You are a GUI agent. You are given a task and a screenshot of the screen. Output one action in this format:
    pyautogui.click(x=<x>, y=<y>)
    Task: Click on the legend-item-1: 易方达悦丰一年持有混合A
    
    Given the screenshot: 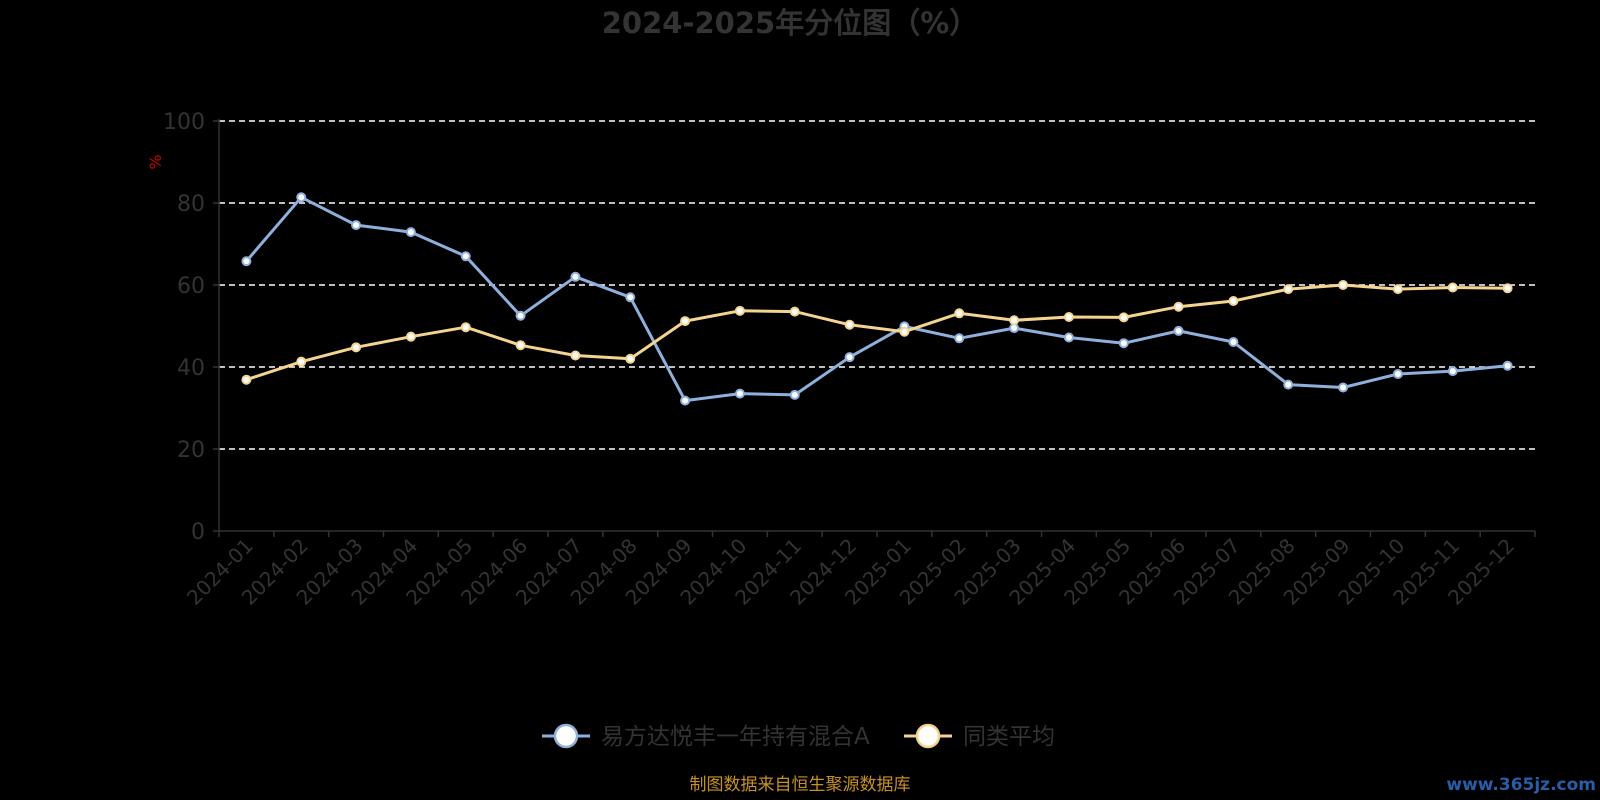 What is the action you would take?
    pyautogui.click(x=706, y=736)
    